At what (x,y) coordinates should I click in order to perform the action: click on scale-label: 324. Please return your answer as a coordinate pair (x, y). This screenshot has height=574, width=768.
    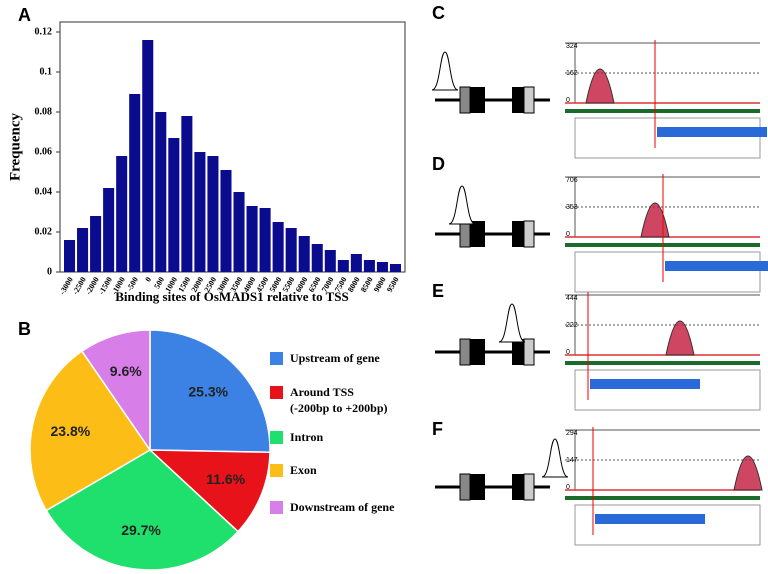
    Looking at the image, I should click on (572, 46).